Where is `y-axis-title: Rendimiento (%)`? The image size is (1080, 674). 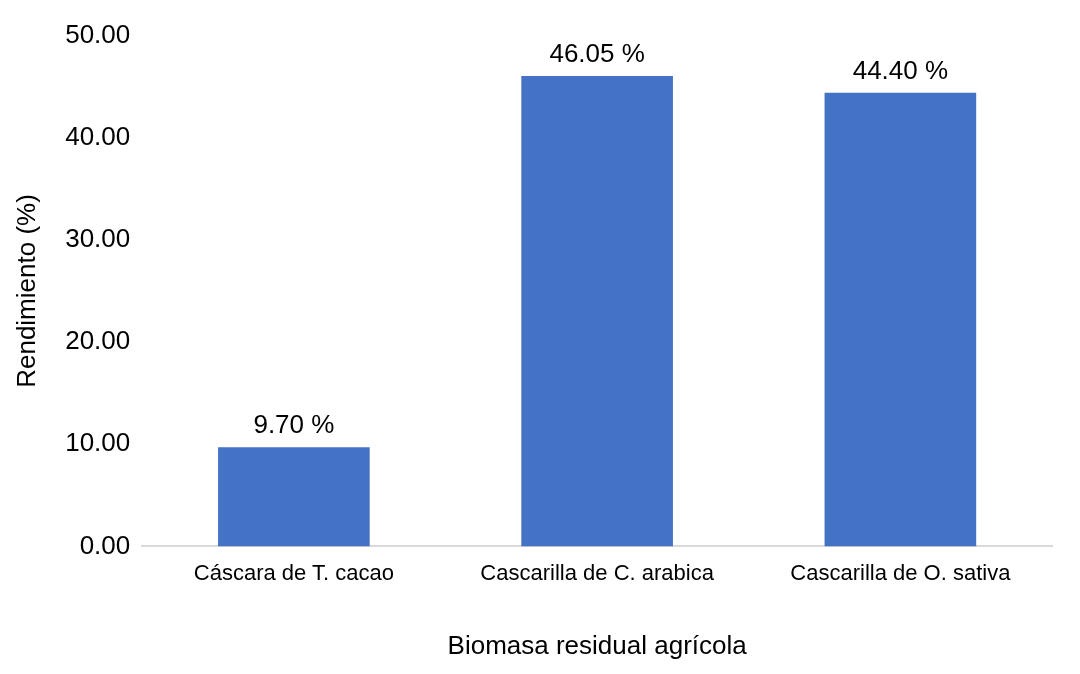 y-axis-title: Rendimiento (%) is located at coordinates (25, 291).